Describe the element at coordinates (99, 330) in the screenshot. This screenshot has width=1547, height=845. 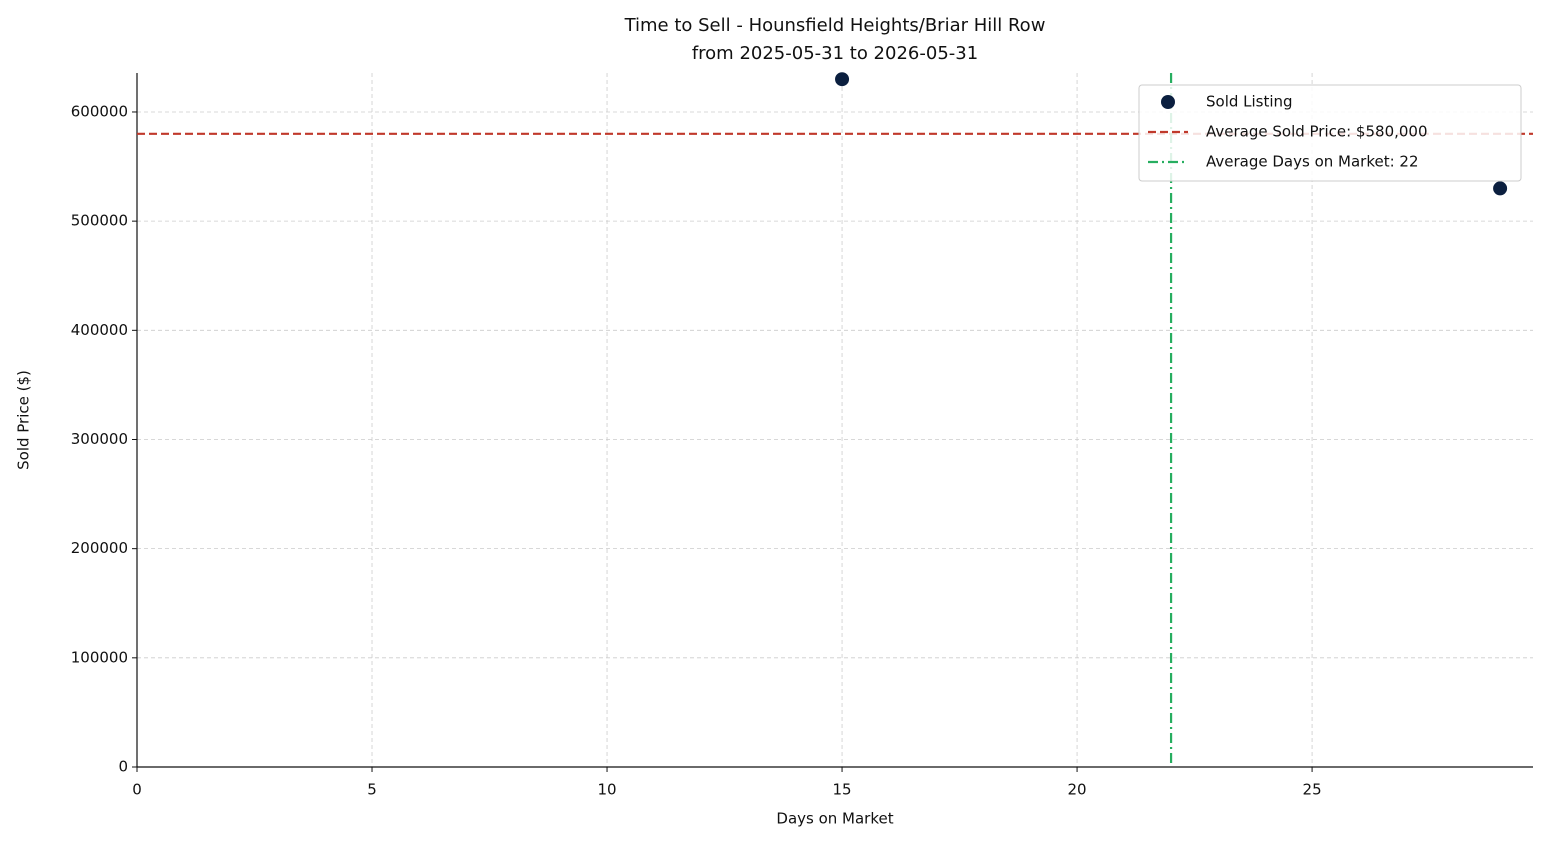
I see `y-tick-label: 400000` at that location.